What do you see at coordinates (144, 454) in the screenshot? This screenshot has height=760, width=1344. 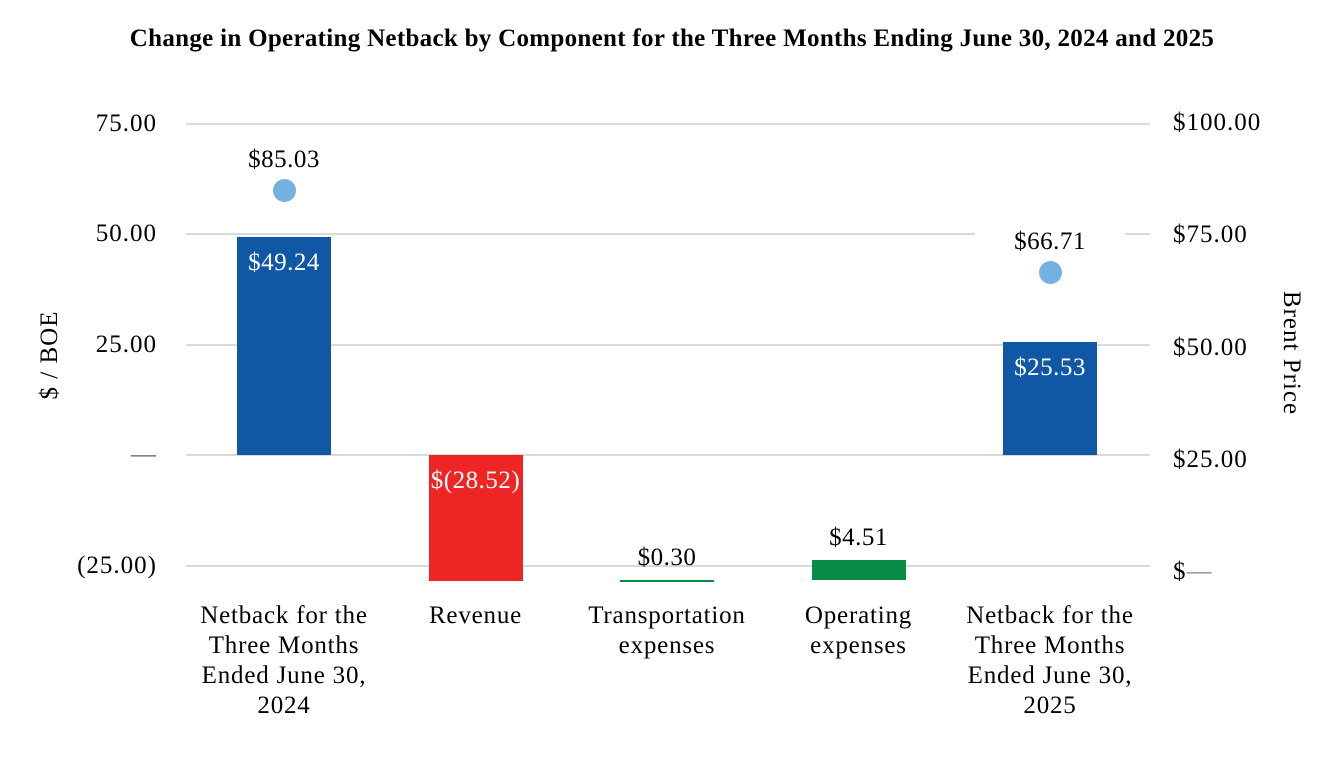 I see `left-axis-tick: —` at bounding box center [144, 454].